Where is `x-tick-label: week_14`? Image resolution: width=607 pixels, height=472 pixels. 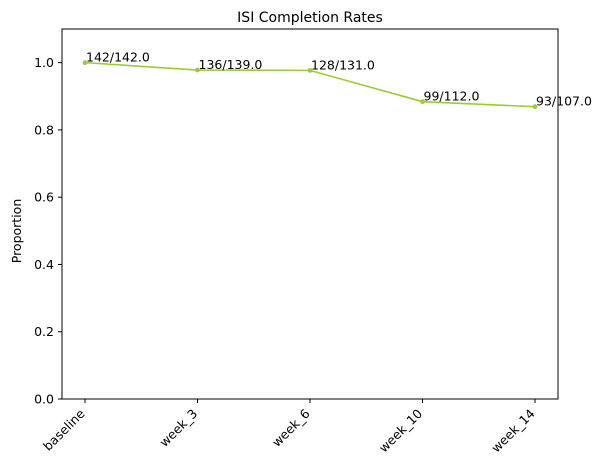 x-tick-label: week_14 is located at coordinates (513, 431).